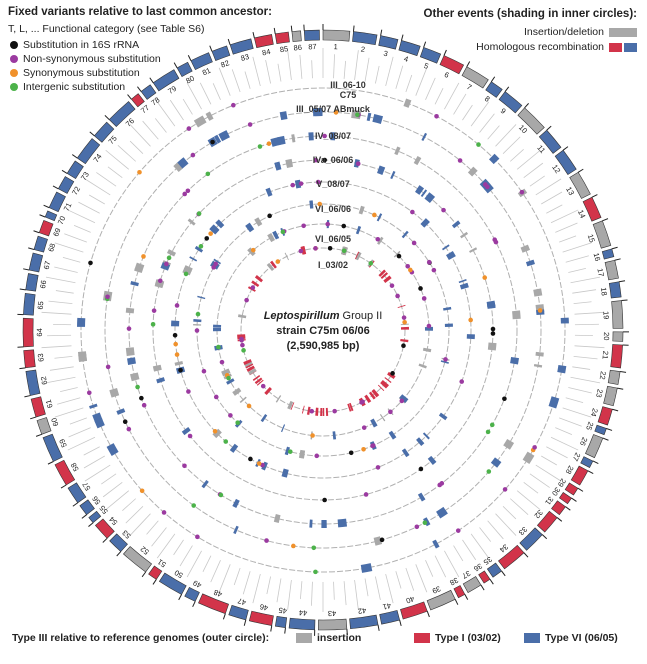 The image size is (647, 664). What do you see at coordinates (599, 393) in the screenshot?
I see `contig-number: 23` at bounding box center [599, 393].